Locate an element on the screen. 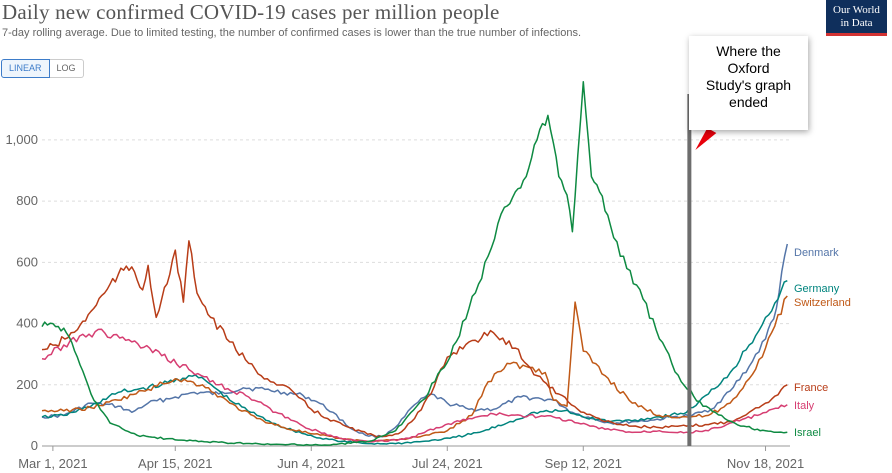  x-tick-label: Jun 4, 2021 is located at coordinates (311, 463).